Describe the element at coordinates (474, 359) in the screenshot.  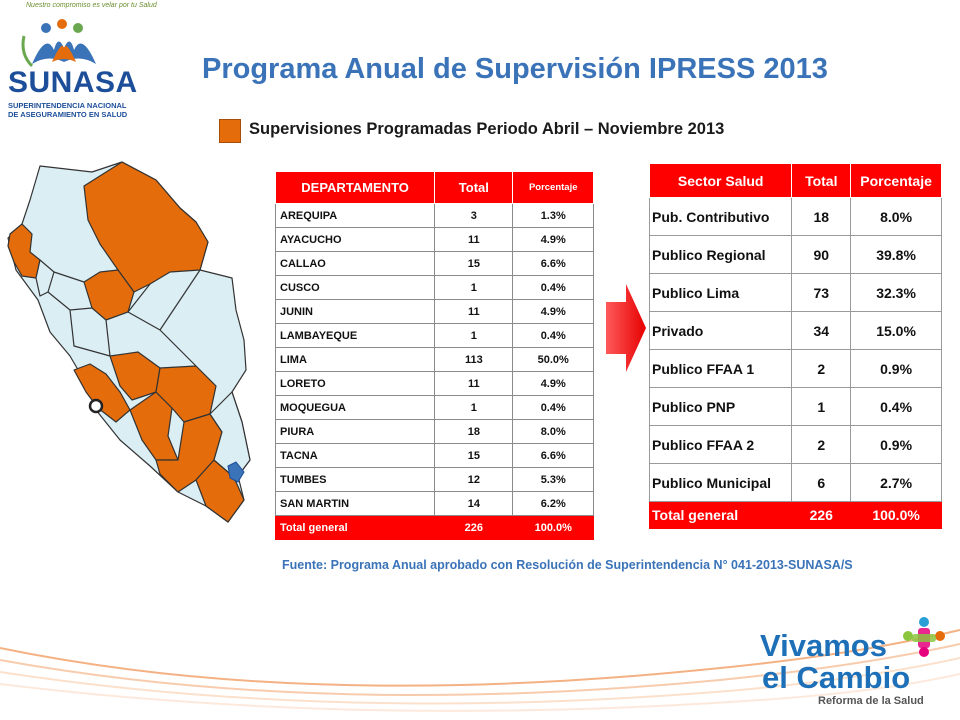
I see `total-cell: 113` at that location.